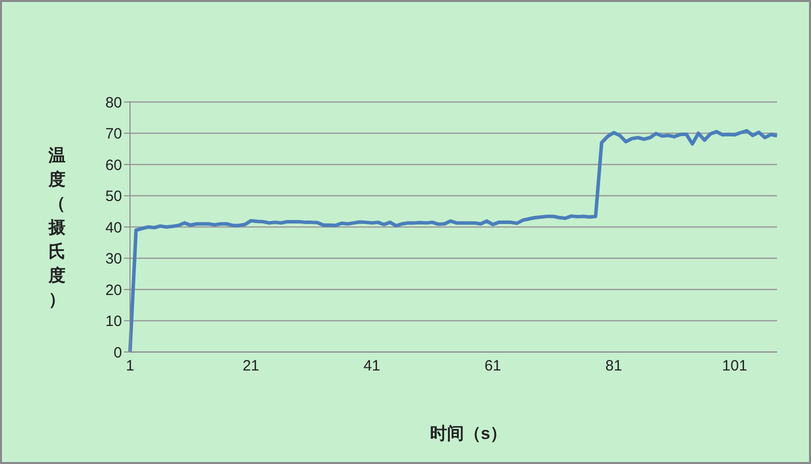 Image resolution: width=811 pixels, height=464 pixels. I want to click on y-tick-label: 20, so click(113, 290).